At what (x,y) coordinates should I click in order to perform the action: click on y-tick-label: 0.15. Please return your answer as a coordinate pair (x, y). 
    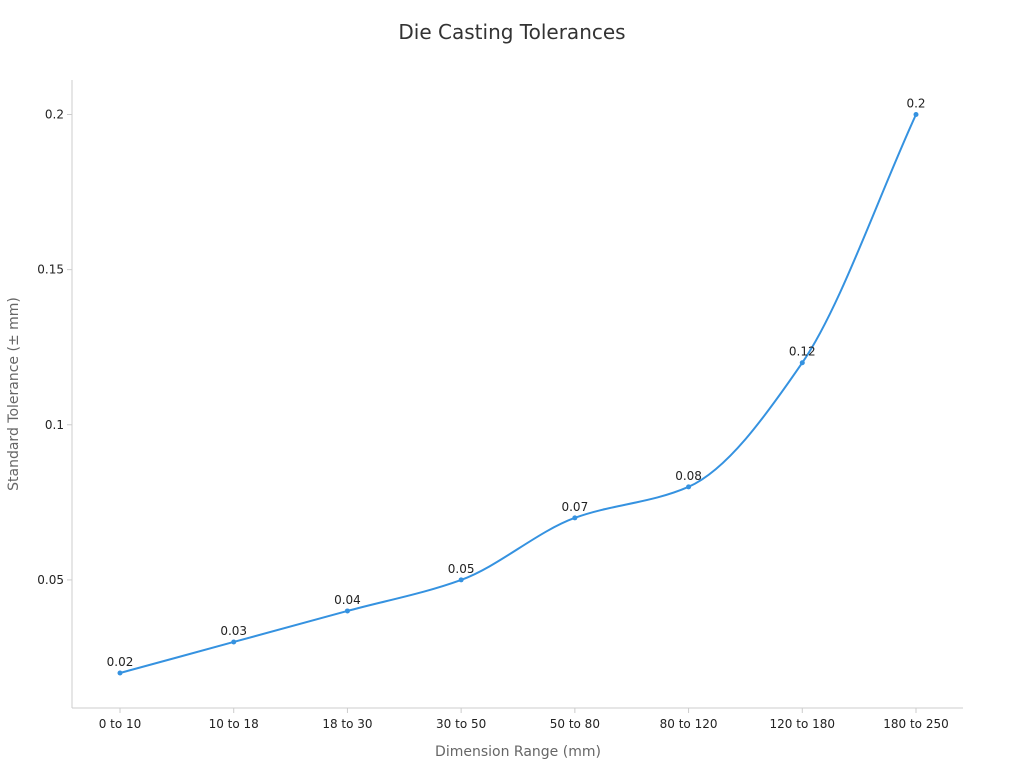
    Looking at the image, I should click on (50, 270).